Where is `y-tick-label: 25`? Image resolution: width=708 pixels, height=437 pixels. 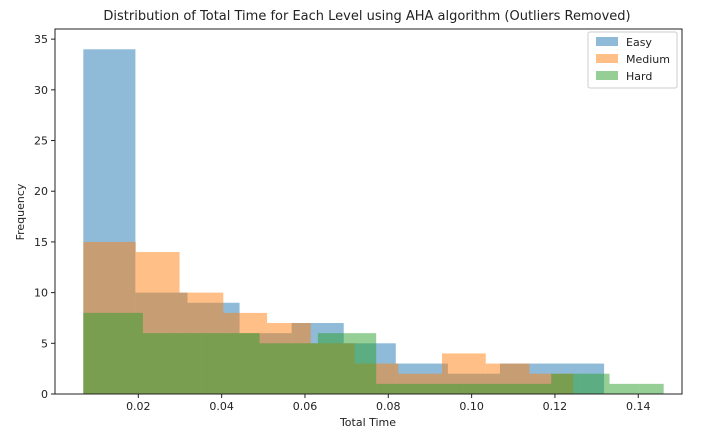
y-tick-label: 25 is located at coordinates (41, 141).